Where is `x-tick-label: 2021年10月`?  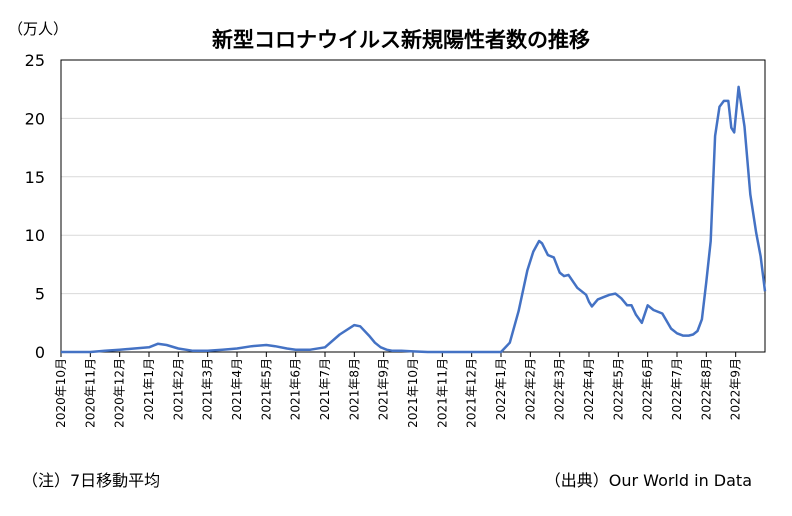
x-tick-label: 2021年10月 is located at coordinates (413, 393).